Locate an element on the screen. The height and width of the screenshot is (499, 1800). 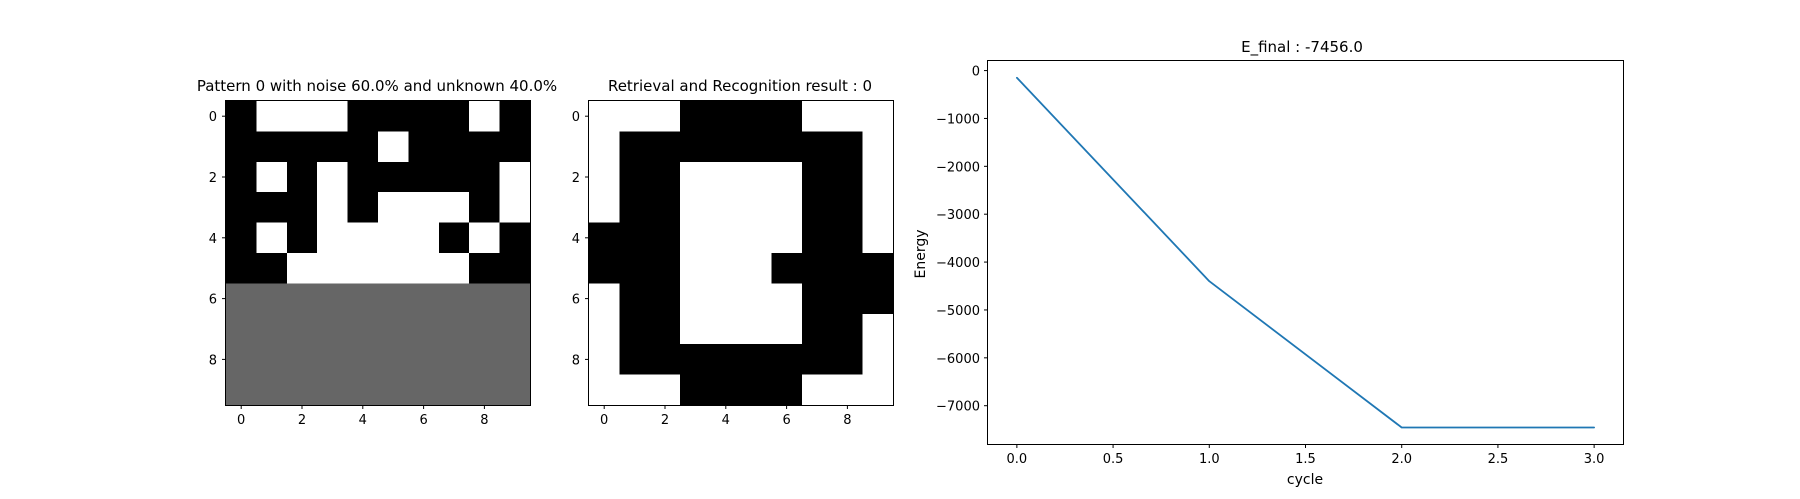
noisy-pattern-x-tick-label: 4 is located at coordinates (363, 420).